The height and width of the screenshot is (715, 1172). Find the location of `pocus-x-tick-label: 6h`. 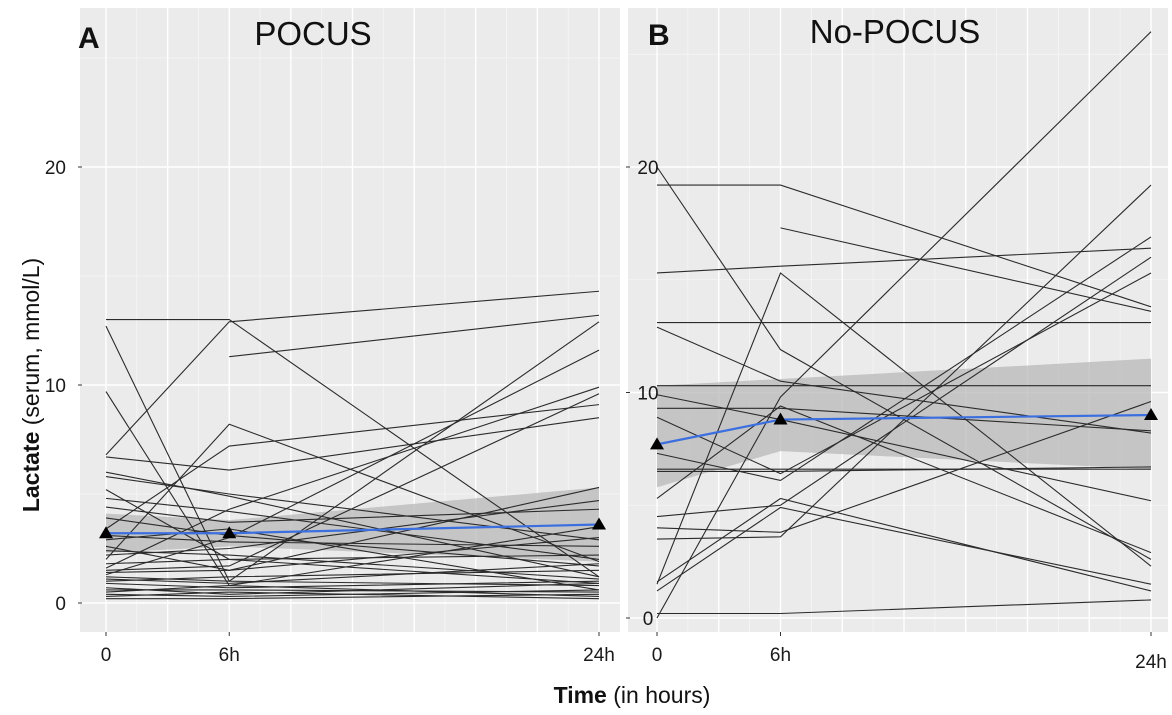

pocus-x-tick-label: 6h is located at coordinates (229, 655).